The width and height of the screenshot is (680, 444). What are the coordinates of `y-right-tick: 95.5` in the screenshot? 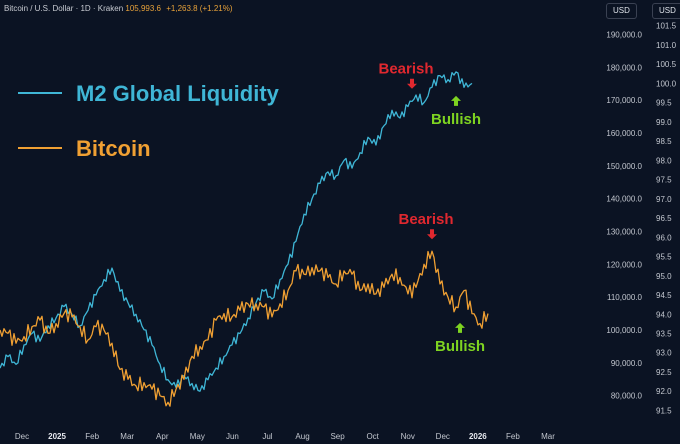 It's located at (664, 257).